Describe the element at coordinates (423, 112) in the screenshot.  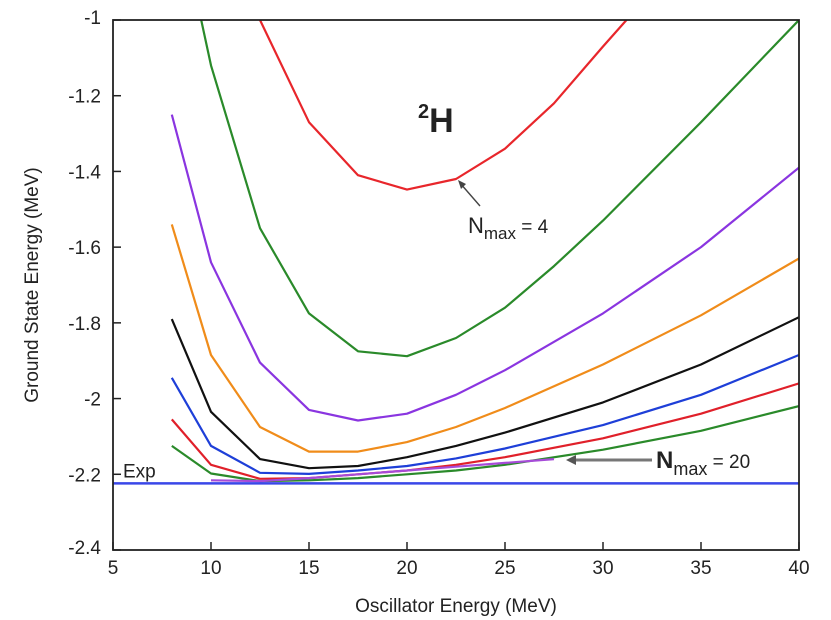
I see `nucleus-superscript: 2` at that location.